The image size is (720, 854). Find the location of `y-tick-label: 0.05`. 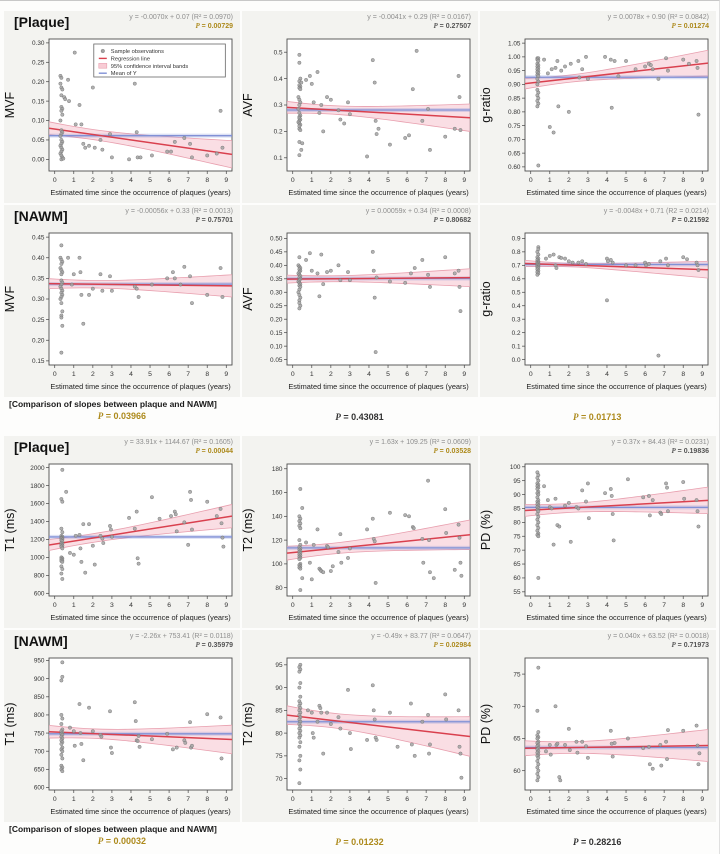

y-tick-label: 0.05 is located at coordinates (276, 360).